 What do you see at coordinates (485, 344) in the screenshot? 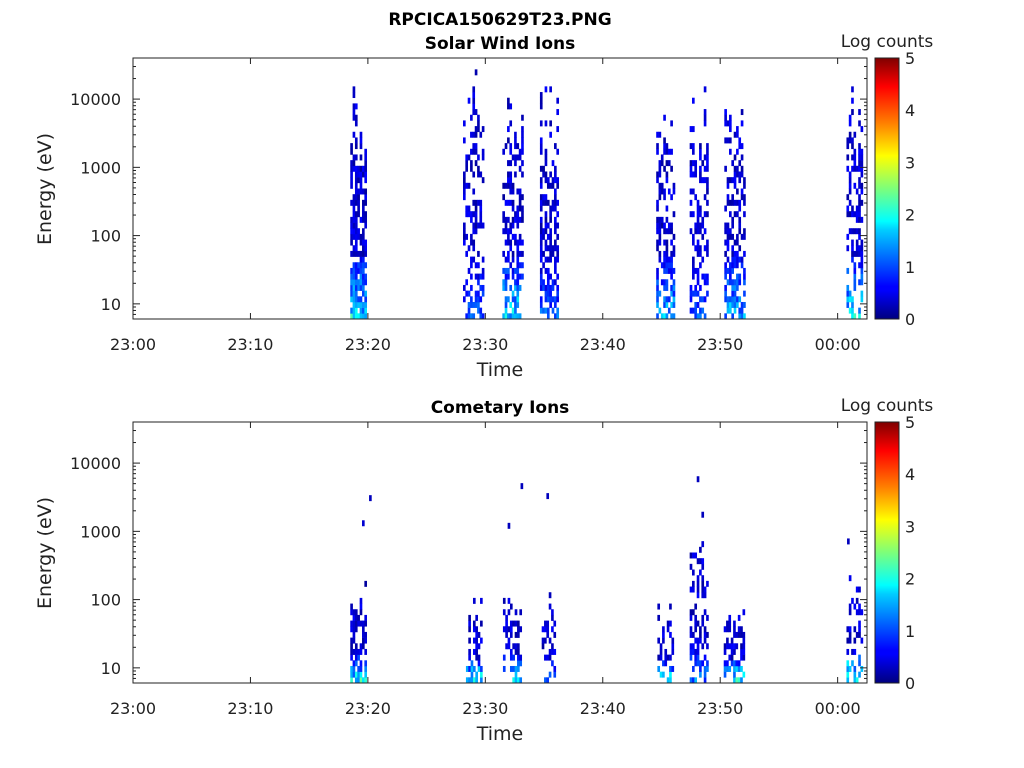
I see `x-tick-label: 23:30` at bounding box center [485, 344].